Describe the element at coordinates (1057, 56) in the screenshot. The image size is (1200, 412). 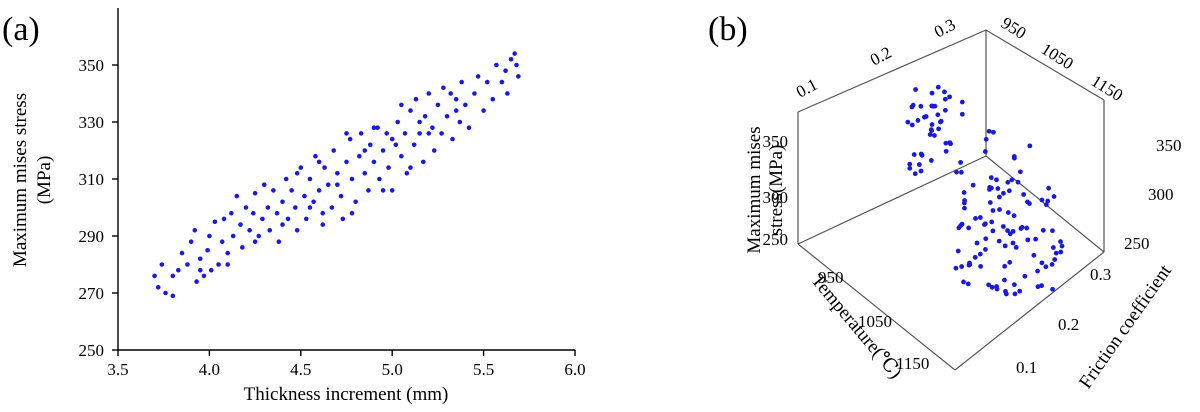
I see `temperature-tick-top-1: 1050` at that location.